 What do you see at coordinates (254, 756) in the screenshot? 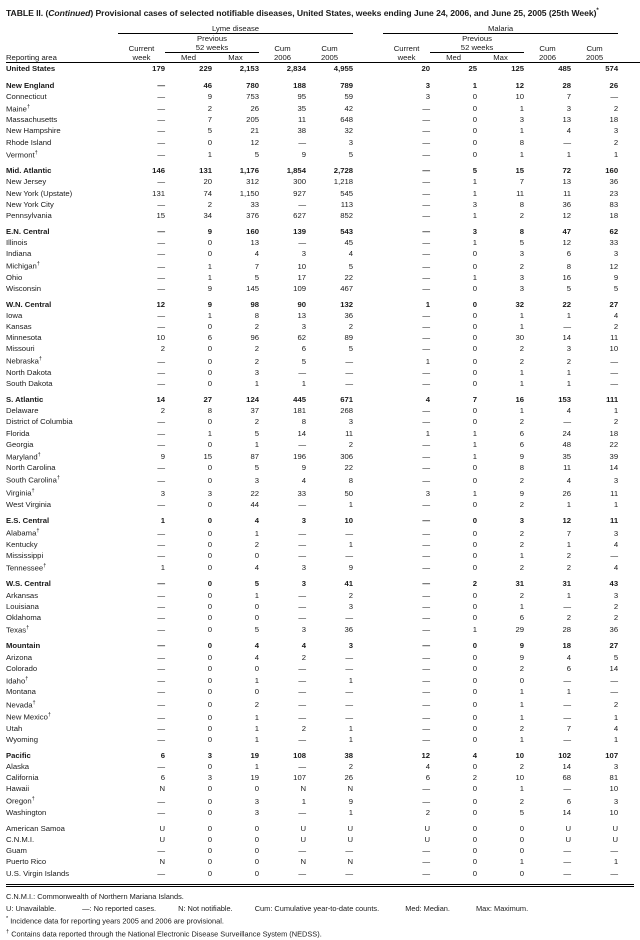
I see `cell-lyme-2: 19` at bounding box center [254, 756].